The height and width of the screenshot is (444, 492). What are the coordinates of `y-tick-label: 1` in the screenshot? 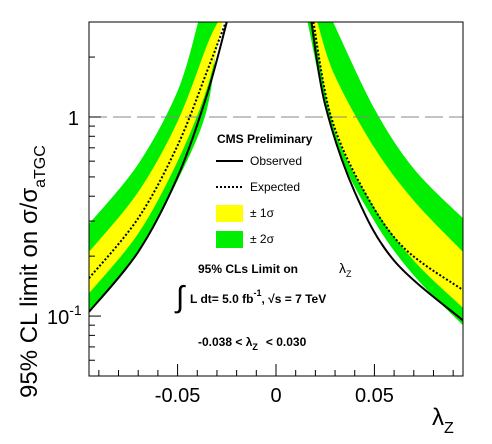 It's located at (73, 119).